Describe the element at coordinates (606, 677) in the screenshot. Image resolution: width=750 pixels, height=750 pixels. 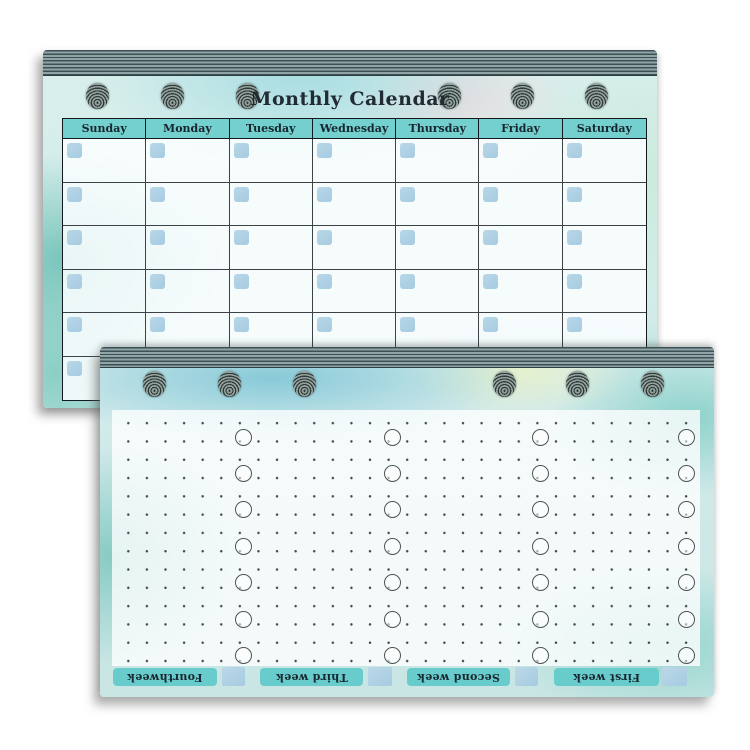
I see `week-label-first: First week` at that location.